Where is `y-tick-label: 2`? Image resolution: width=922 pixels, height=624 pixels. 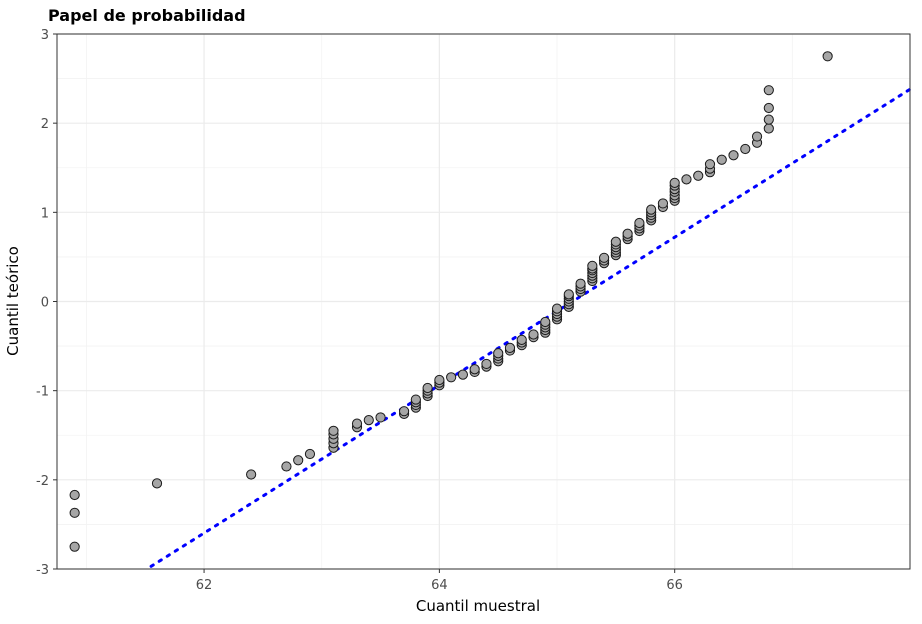 y-tick-label: 2 is located at coordinates (45, 124).